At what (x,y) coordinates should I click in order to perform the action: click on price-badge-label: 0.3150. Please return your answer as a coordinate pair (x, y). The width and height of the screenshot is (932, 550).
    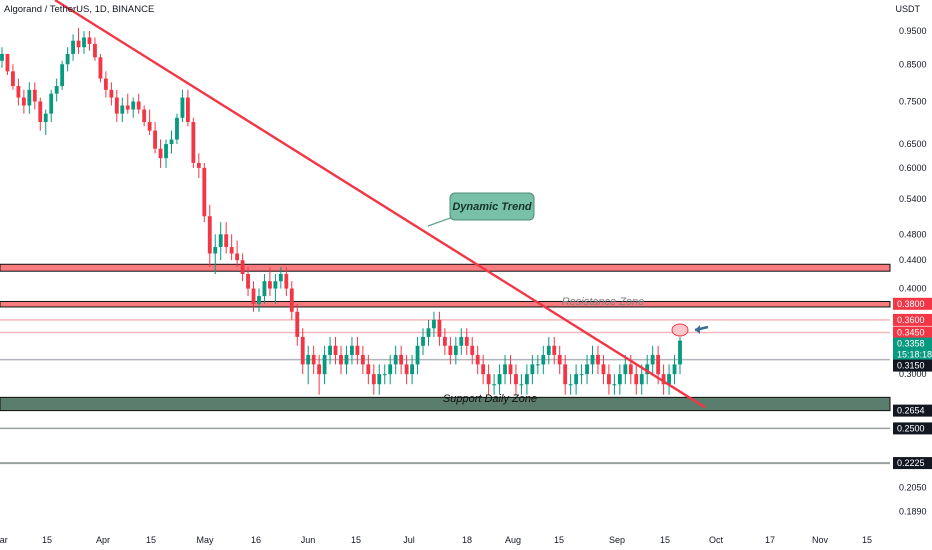
    Looking at the image, I should click on (911, 366).